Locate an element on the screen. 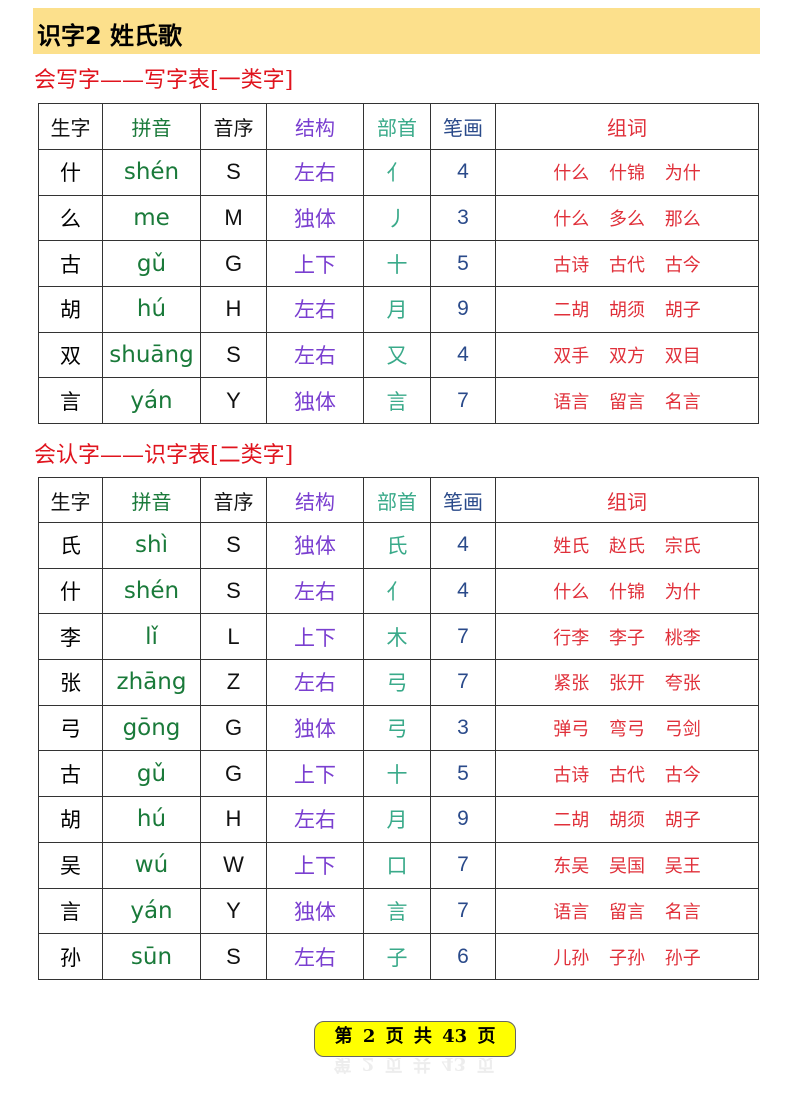  cell-letter: L is located at coordinates (233, 637).